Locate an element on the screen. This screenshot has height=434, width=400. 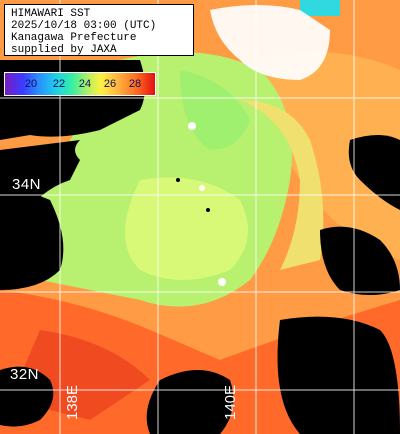
land-east-islands is located at coordinates (360, 260).